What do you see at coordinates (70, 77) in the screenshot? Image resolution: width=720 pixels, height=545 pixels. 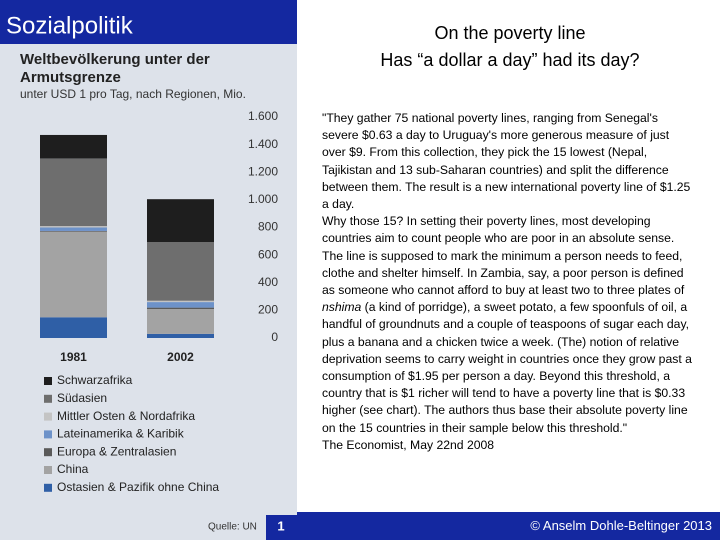 I see `chart-title: Armutsgrenze` at bounding box center [70, 77].